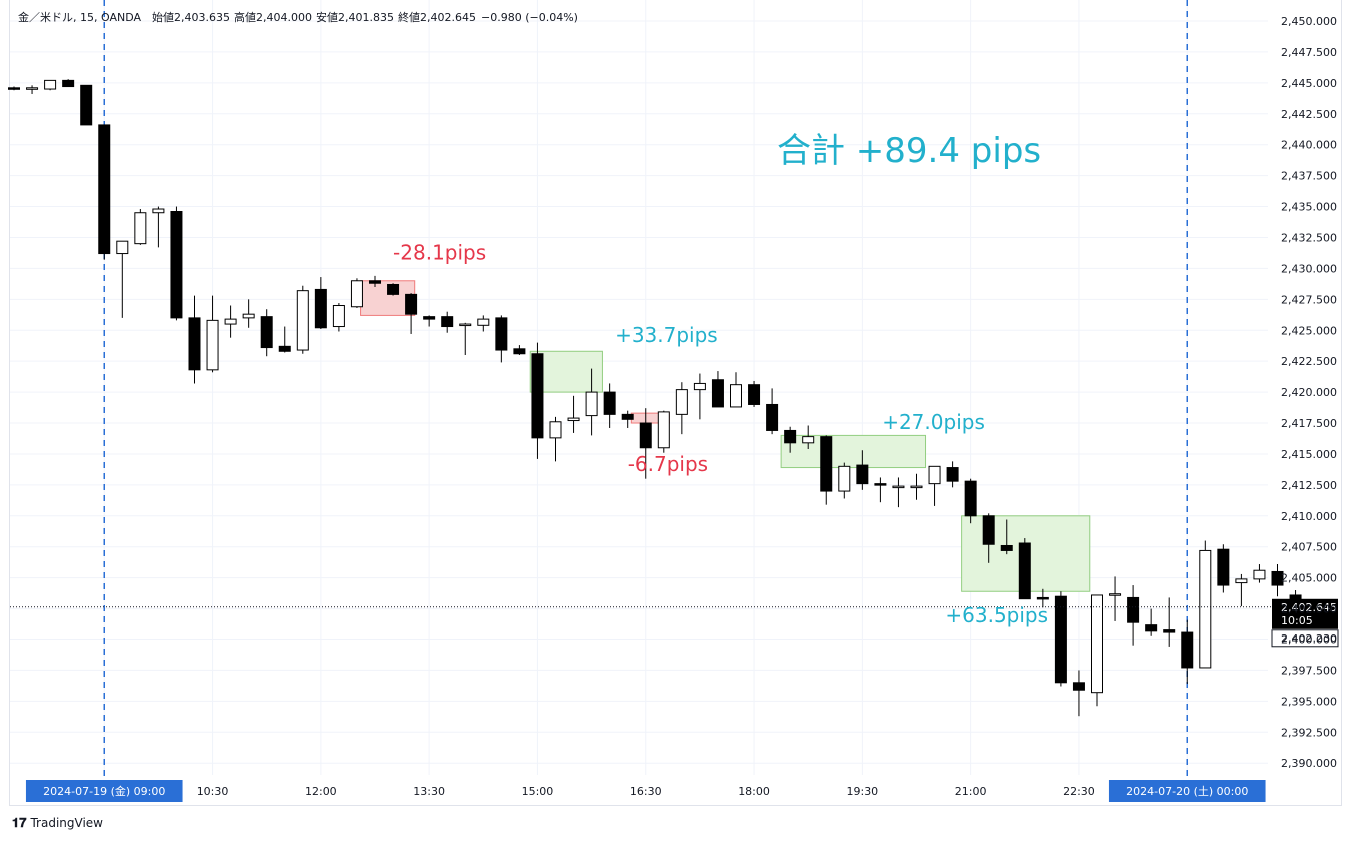 The width and height of the screenshot is (1351, 841). Describe the element at coordinates (1309, 454) in the screenshot. I see `y-tick-label: 2,415.000` at that location.